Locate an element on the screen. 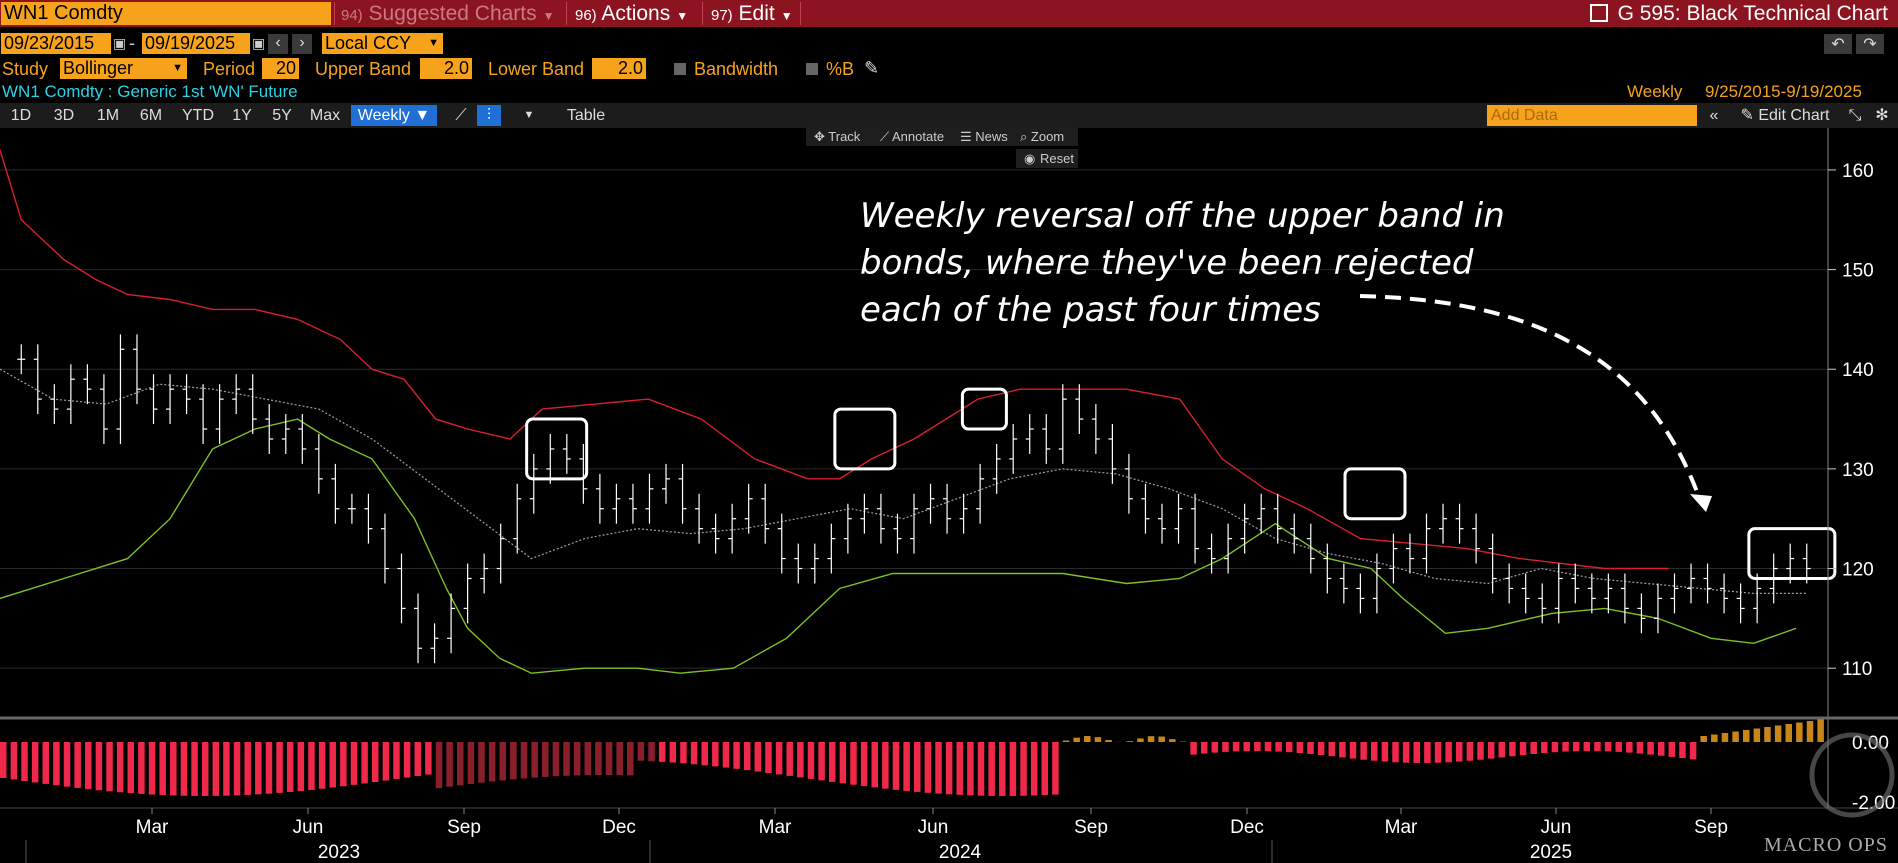 This screenshot has height=863, width=1898. tab-weekly: Weekly ▼ is located at coordinates (394, 115).